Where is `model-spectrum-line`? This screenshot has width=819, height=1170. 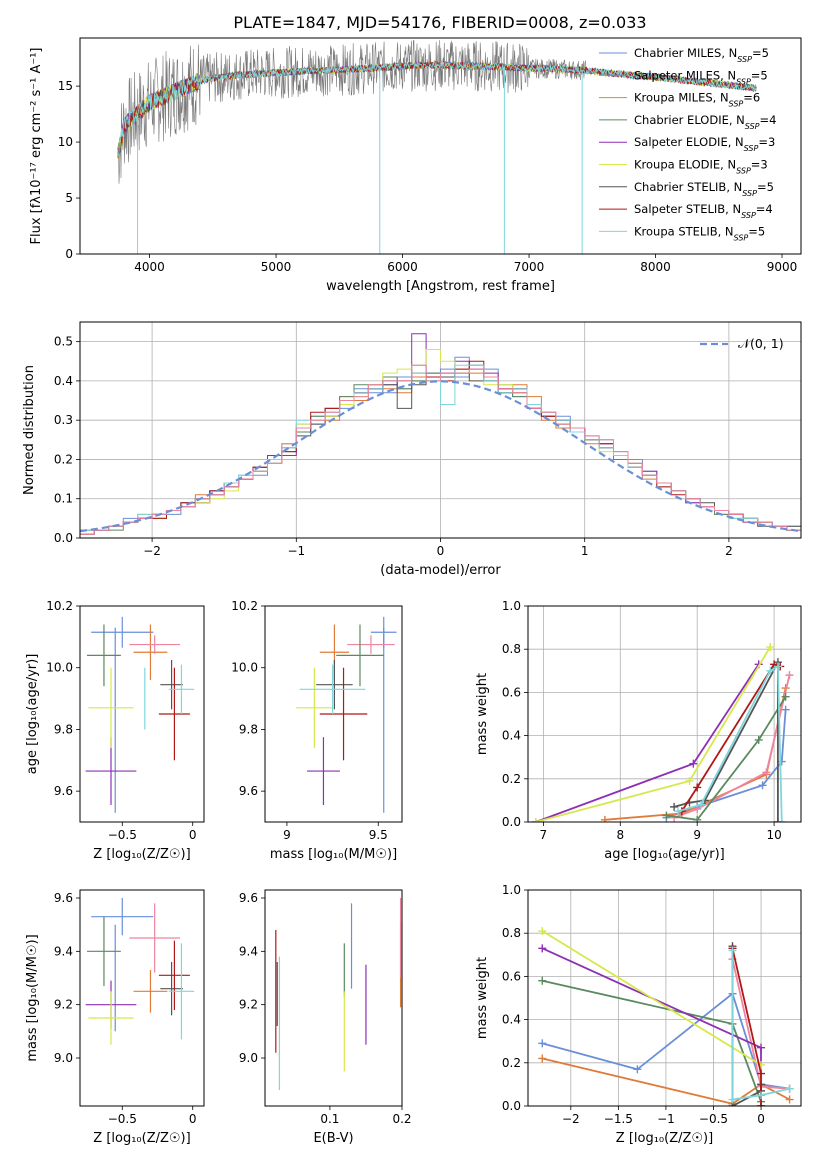
model-spectrum-line is located at coordinates (437, 109).